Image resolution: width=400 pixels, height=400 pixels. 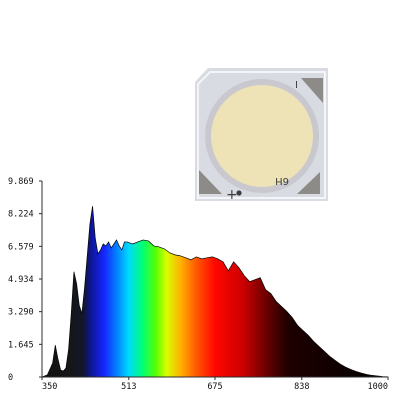 I want to click on negative-label: I, so click(x=296, y=85).